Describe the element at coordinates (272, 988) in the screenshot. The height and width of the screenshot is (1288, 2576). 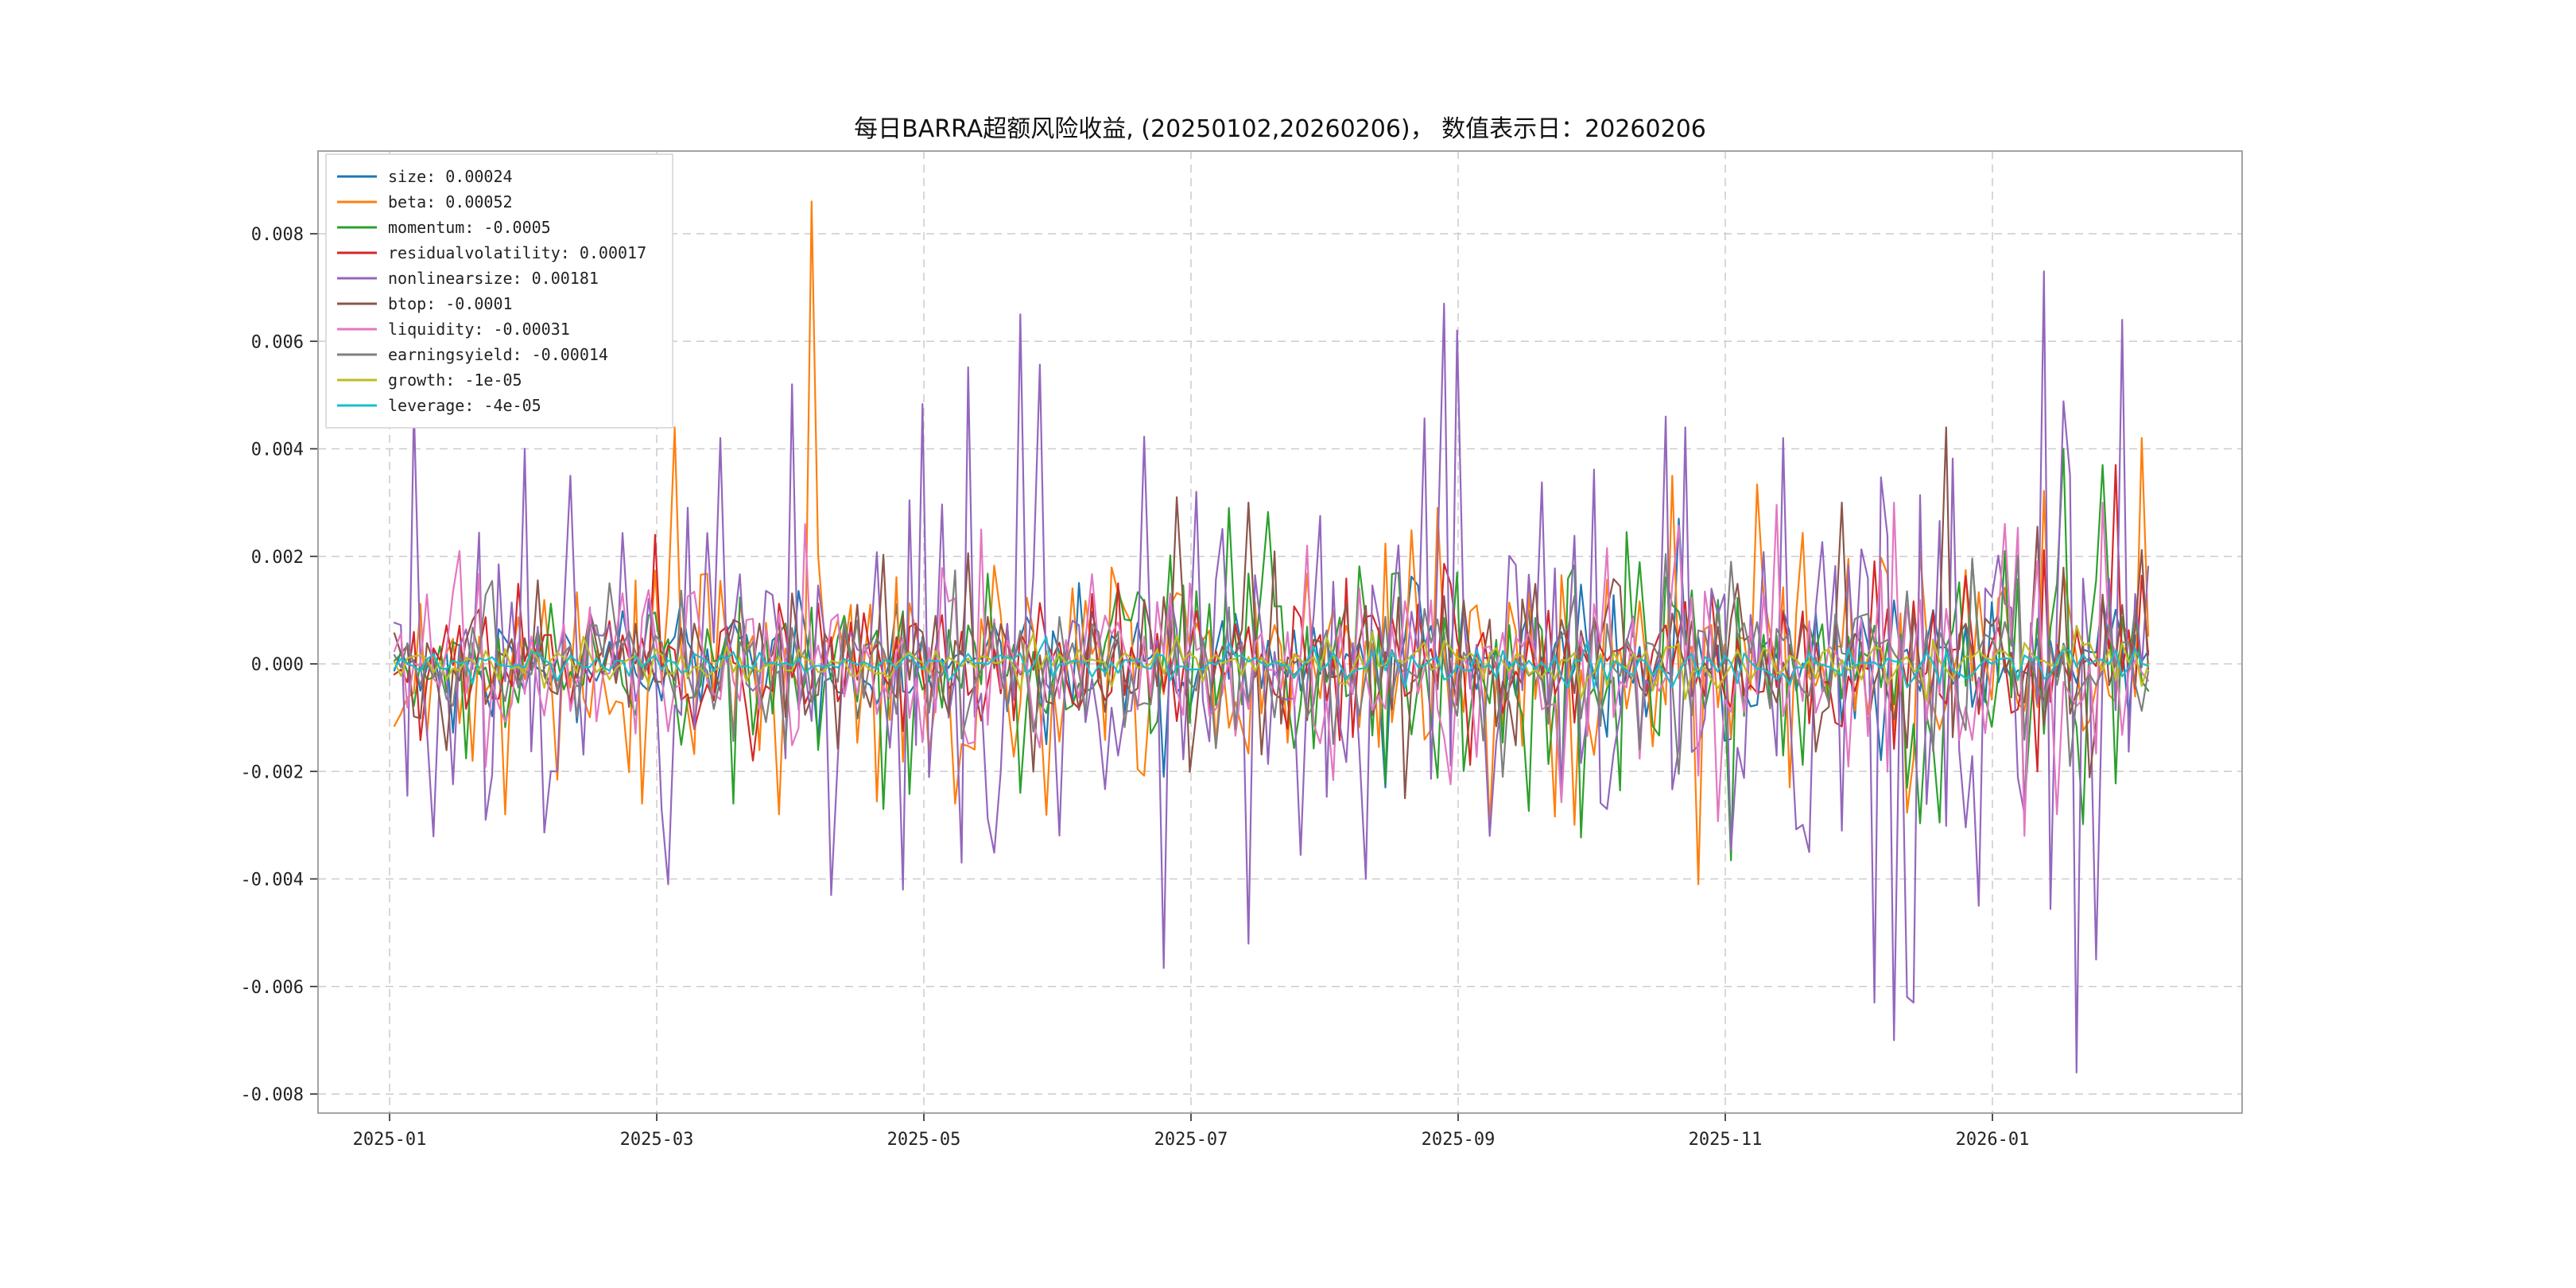
I see `y-tick-label: -0.006` at that location.